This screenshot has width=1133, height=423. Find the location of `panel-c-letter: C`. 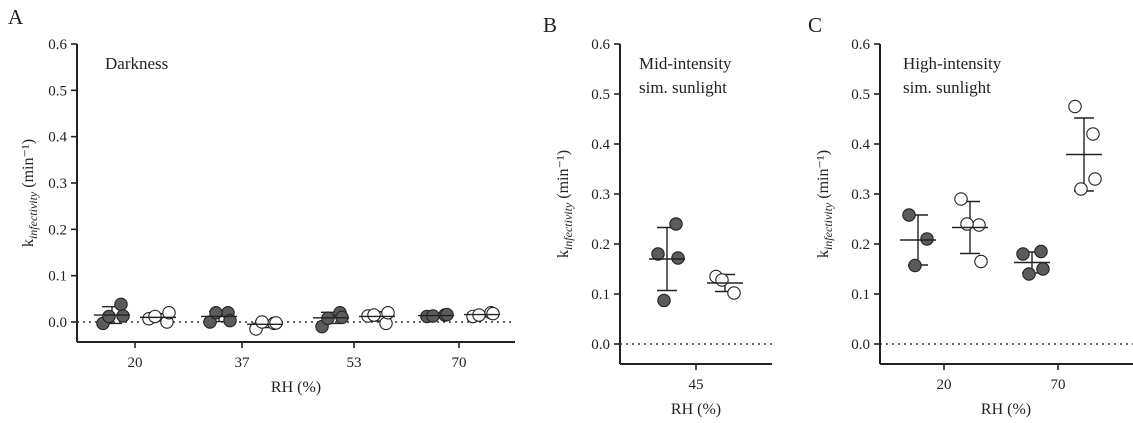

panel-c-letter: C is located at coordinates (815, 25).